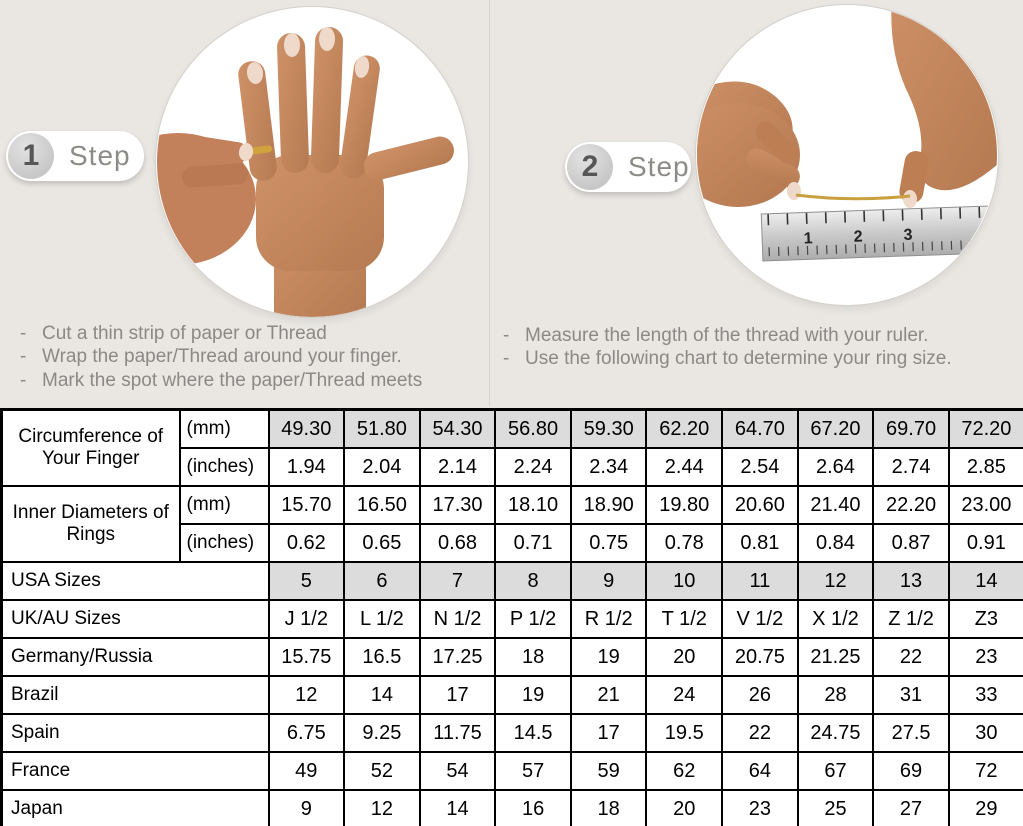  Describe the element at coordinates (985, 505) in the screenshot. I see `size-value-cell: 23.00` at that location.